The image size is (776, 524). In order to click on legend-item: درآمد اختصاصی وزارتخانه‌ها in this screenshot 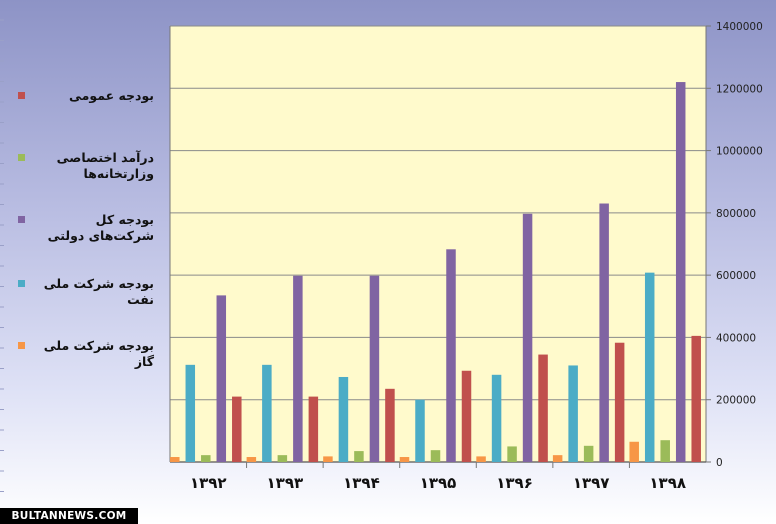, I will do `click(84, 166)`.